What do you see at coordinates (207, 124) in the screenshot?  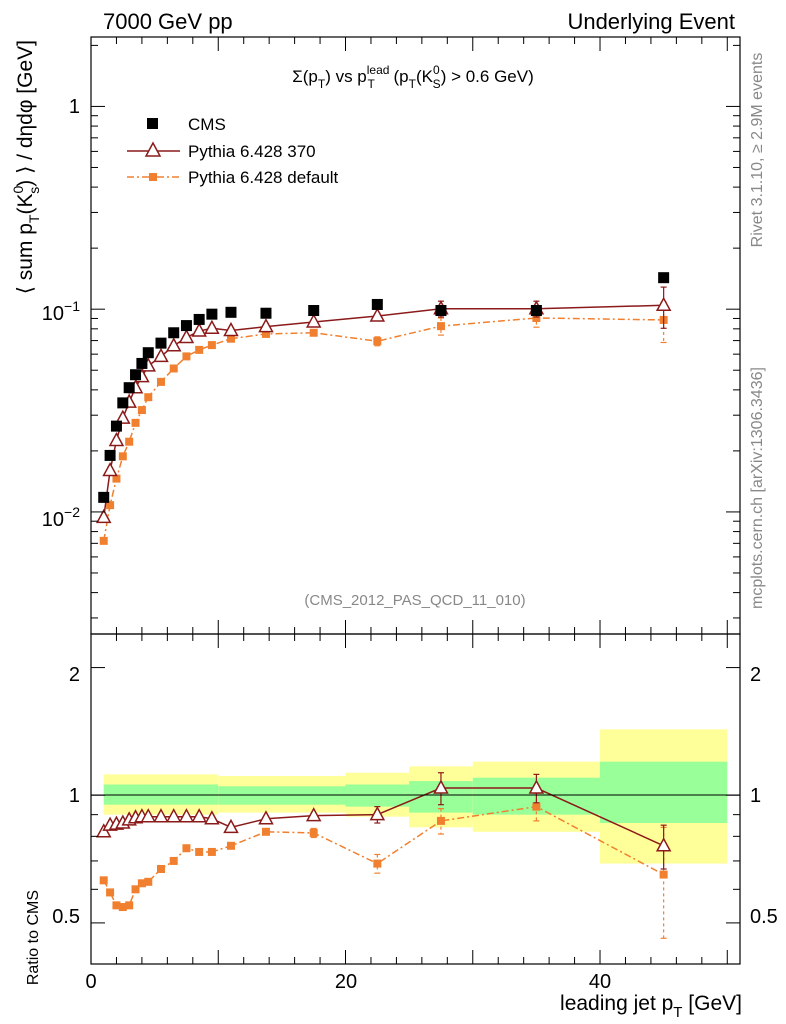 I see `legend-label-cms: CMS` at bounding box center [207, 124].